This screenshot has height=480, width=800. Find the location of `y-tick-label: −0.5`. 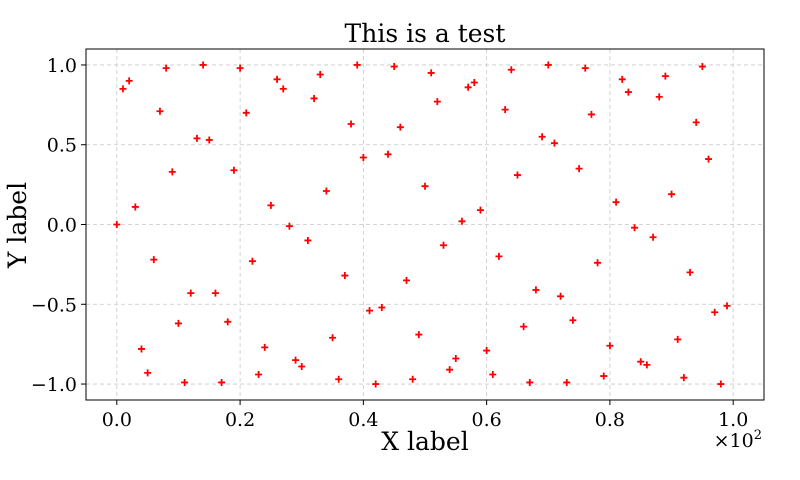

y-tick-label: −0.5 is located at coordinates (54, 305).